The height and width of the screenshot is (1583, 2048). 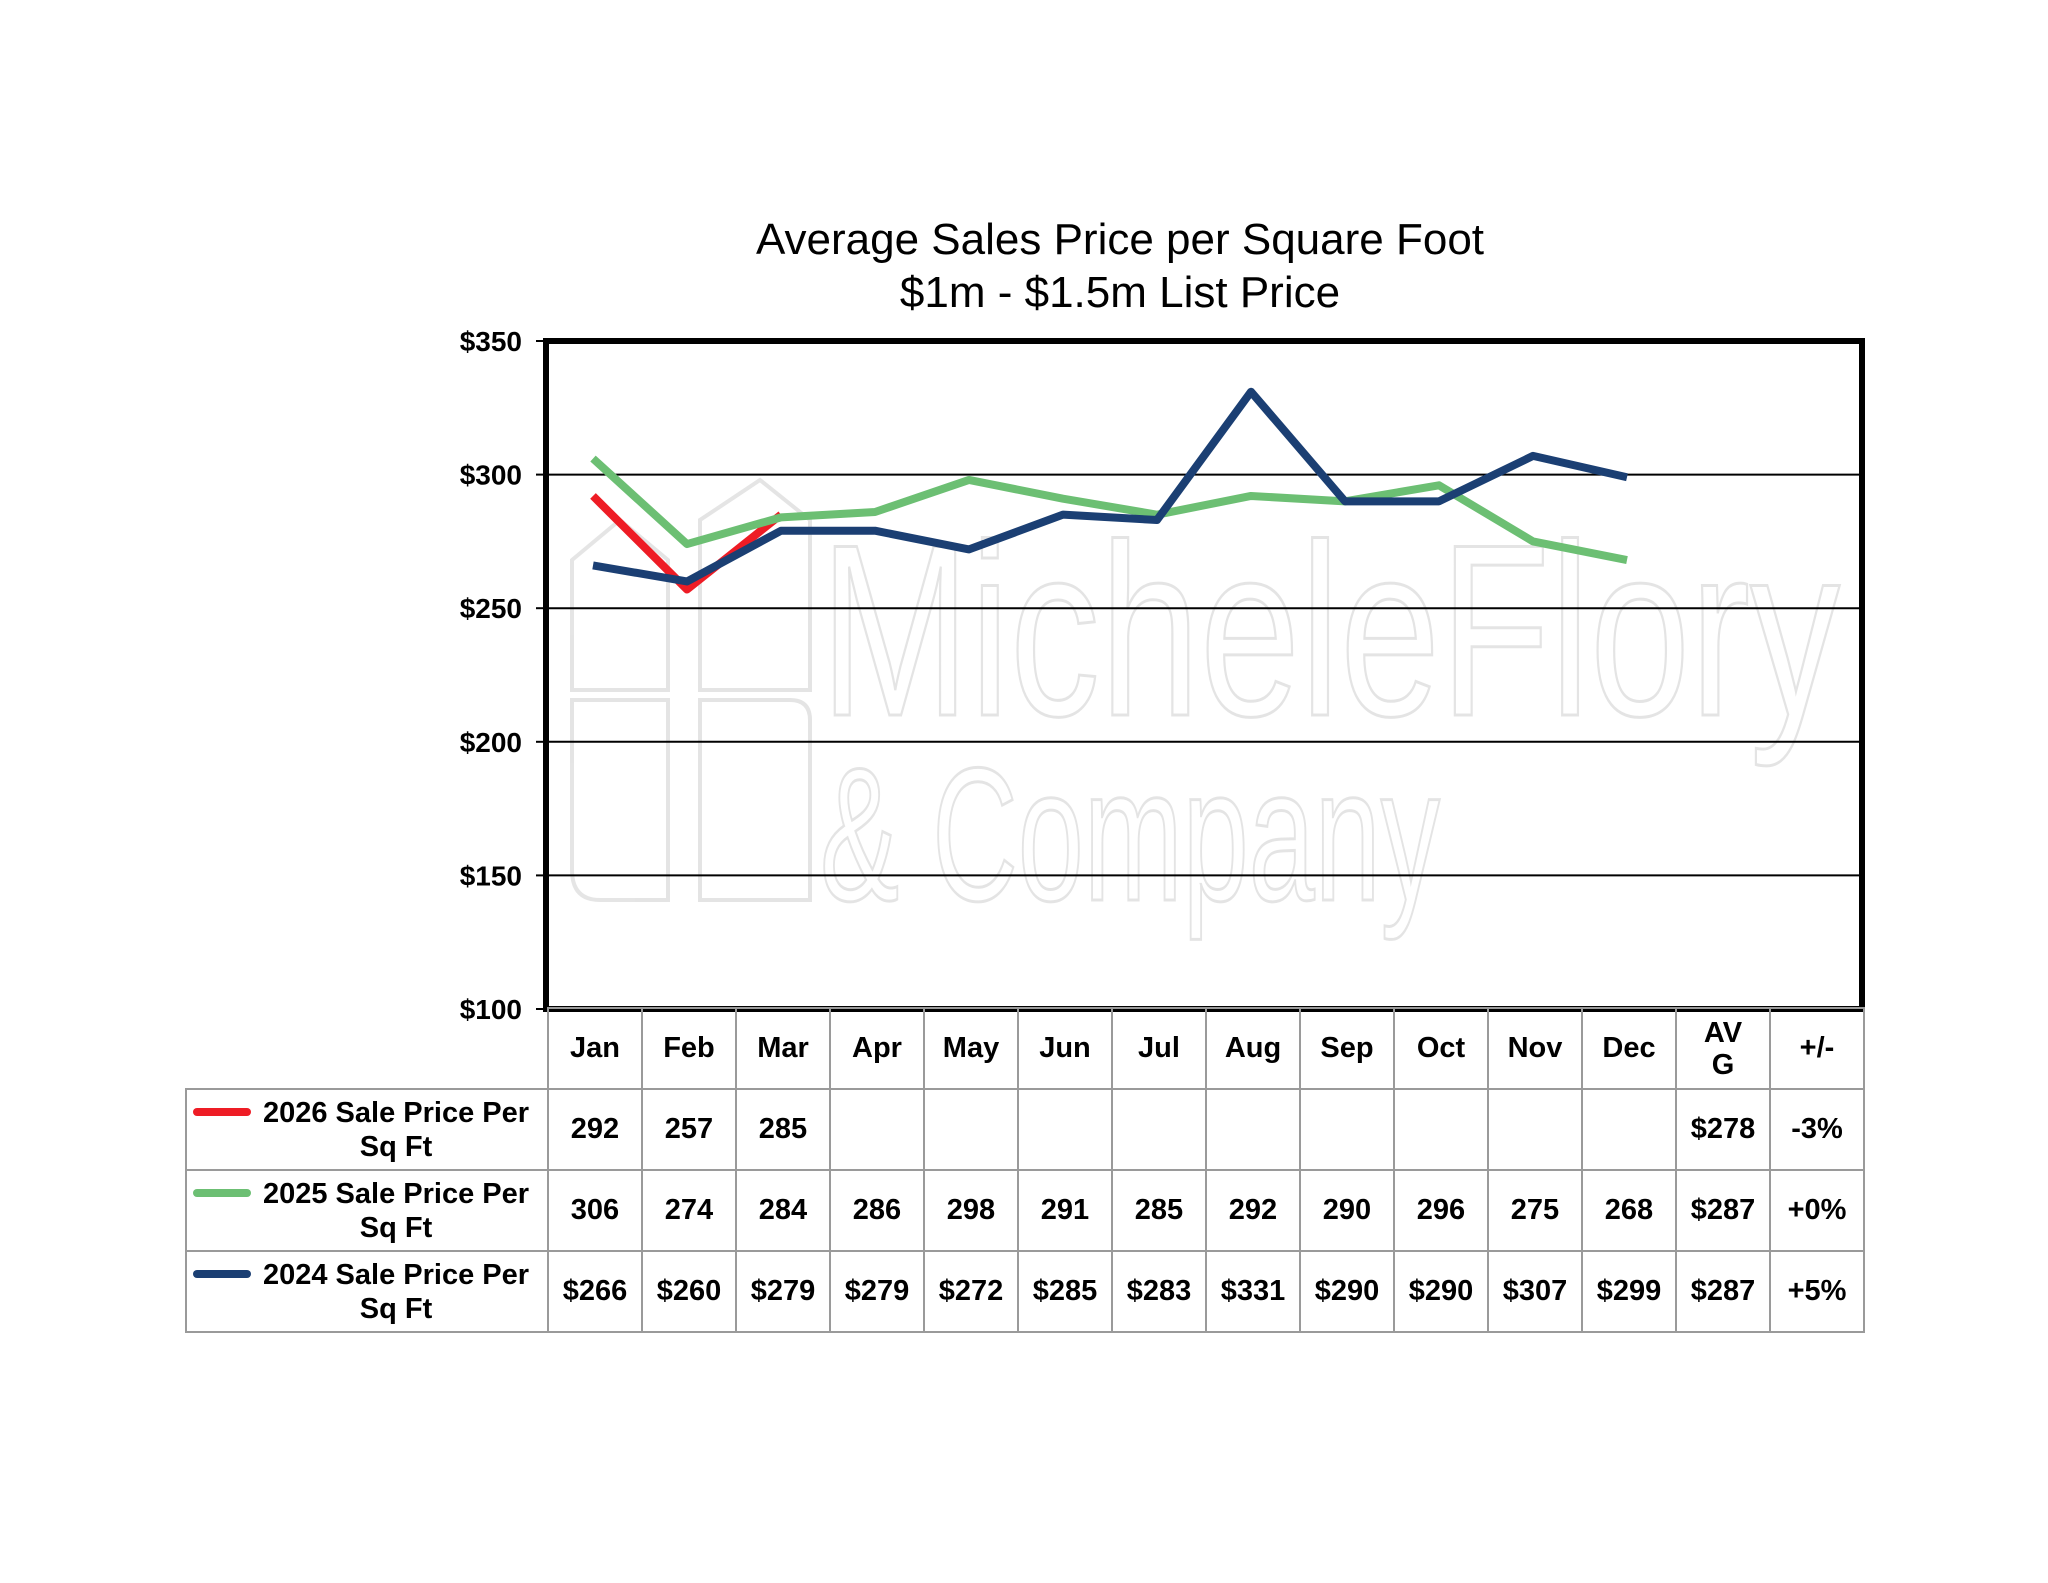 I want to click on data-cell: 298, so click(x=971, y=1210).